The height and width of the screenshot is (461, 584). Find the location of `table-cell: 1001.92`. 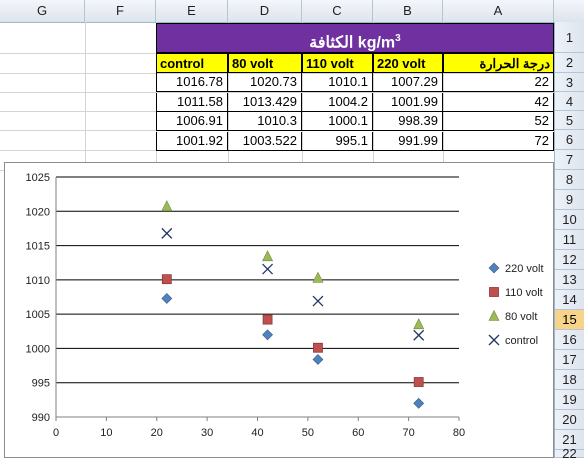

table-cell: 1001.92 is located at coordinates (192, 141).